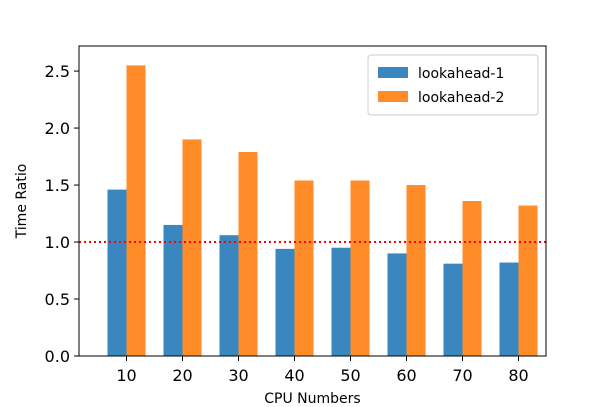  What do you see at coordinates (182, 375) in the screenshot?
I see `x-tick-label: 20` at bounding box center [182, 375].